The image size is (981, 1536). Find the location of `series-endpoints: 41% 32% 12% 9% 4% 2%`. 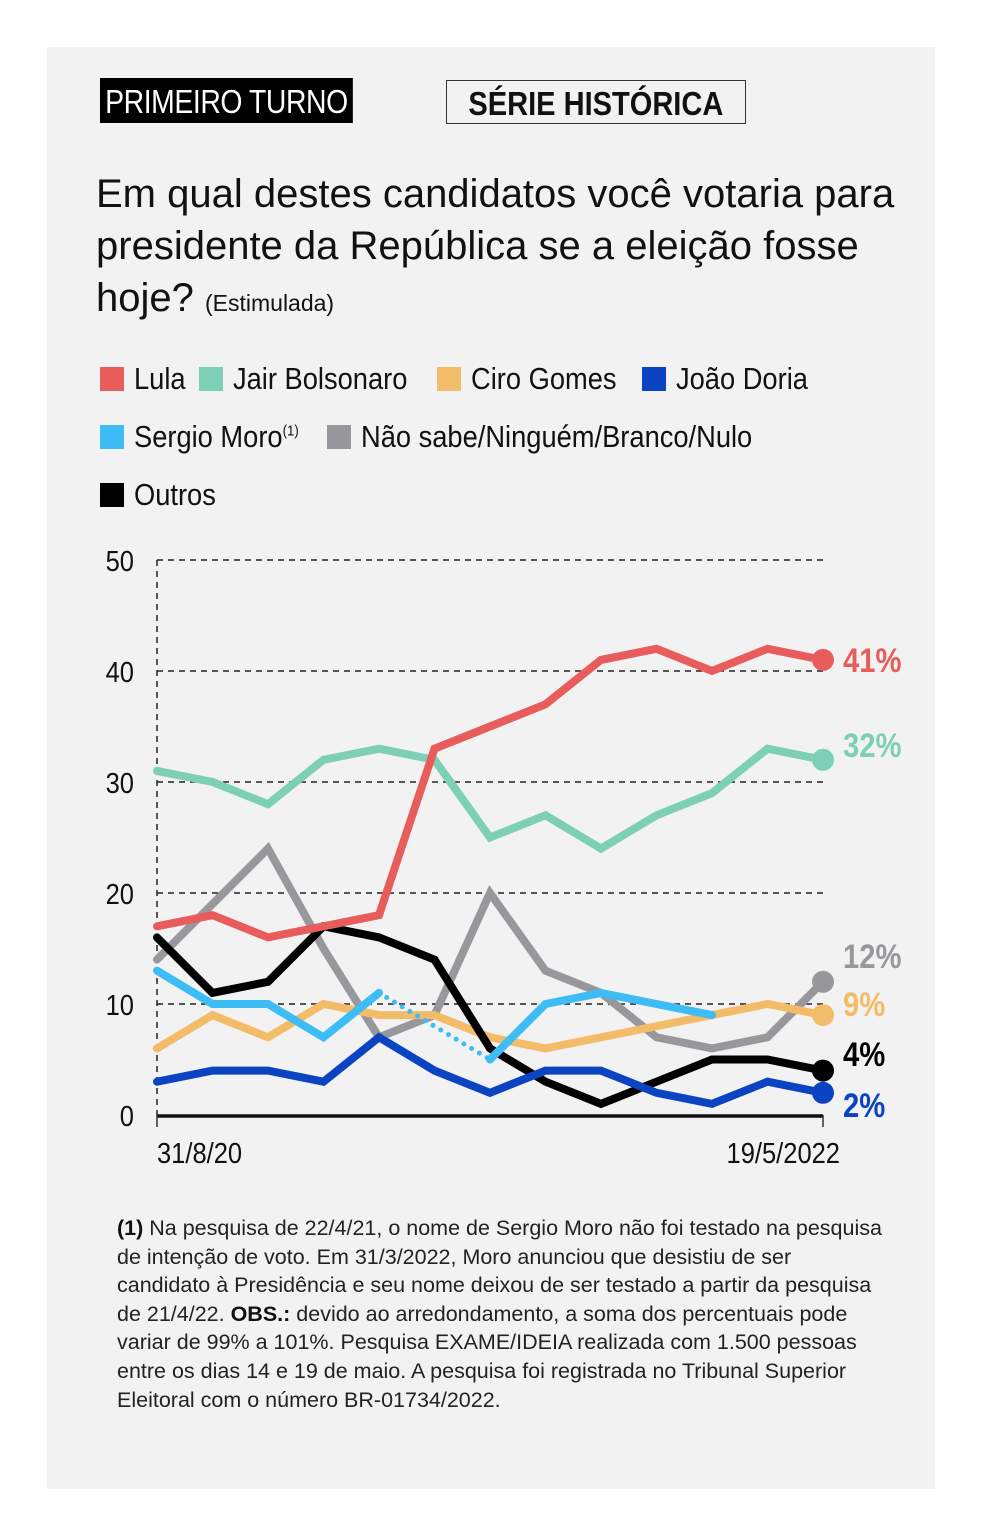

series-endpoints: 41% 32% 12% 9% 4% 2% is located at coordinates (856, 883).